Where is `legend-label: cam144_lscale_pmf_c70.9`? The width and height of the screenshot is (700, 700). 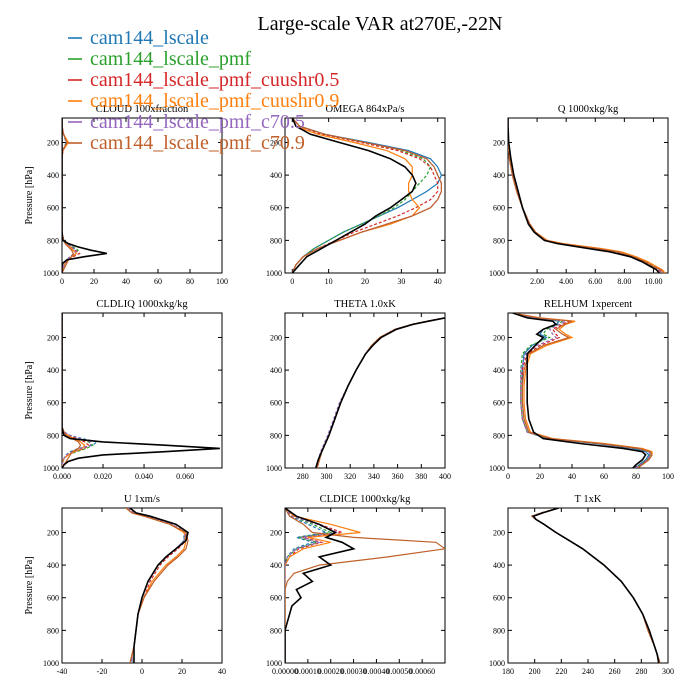
legend-label: cam144_lscale_pmf_c70.9 is located at coordinates (197, 143).